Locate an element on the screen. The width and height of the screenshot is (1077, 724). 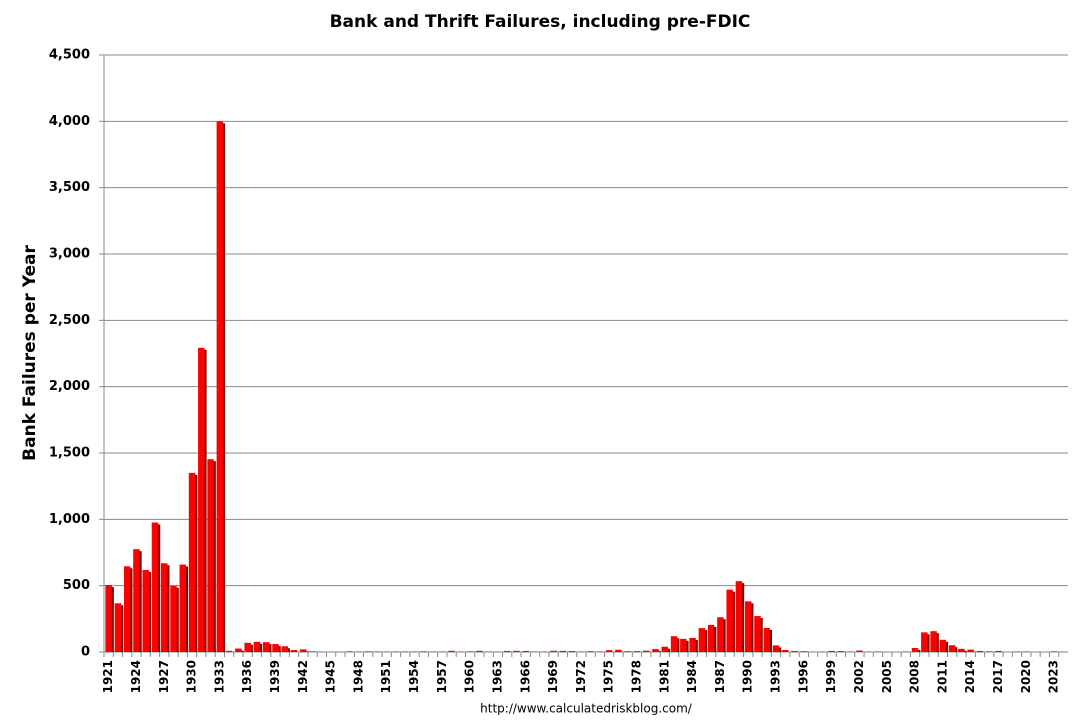
y-tick-label: 4,500 is located at coordinates (69, 55).